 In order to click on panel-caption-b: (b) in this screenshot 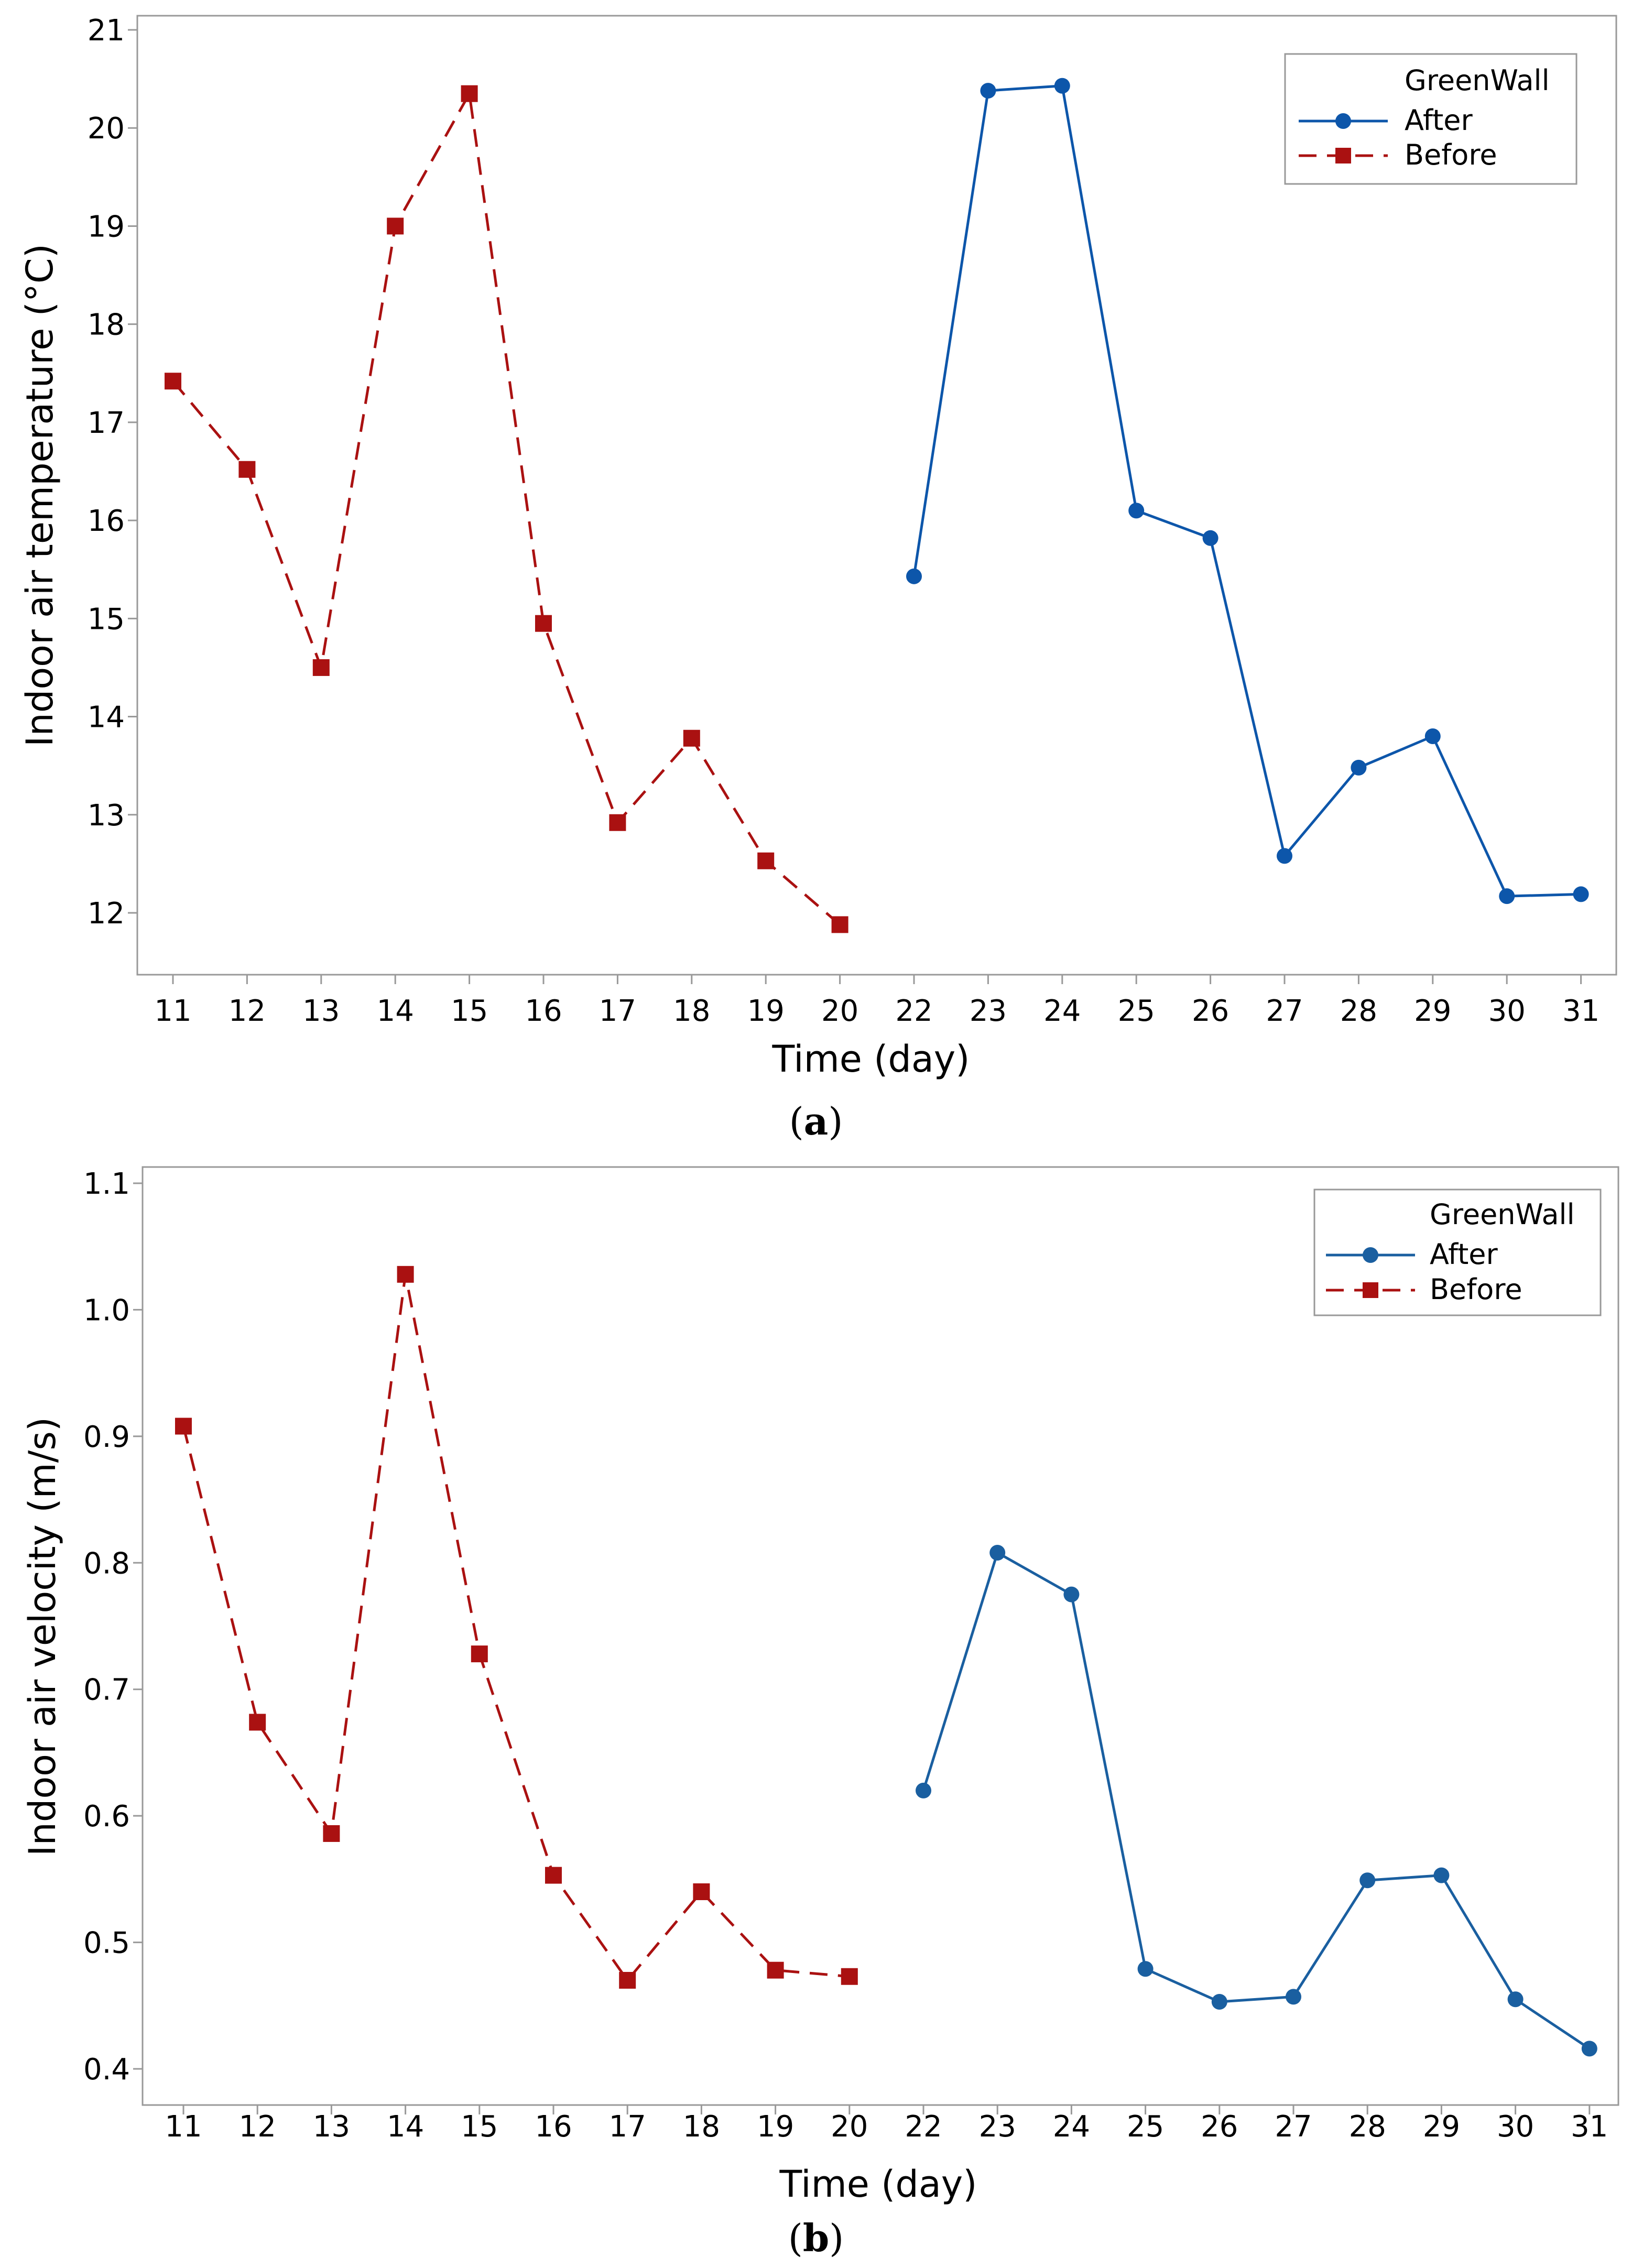, I will do `click(816, 2238)`.